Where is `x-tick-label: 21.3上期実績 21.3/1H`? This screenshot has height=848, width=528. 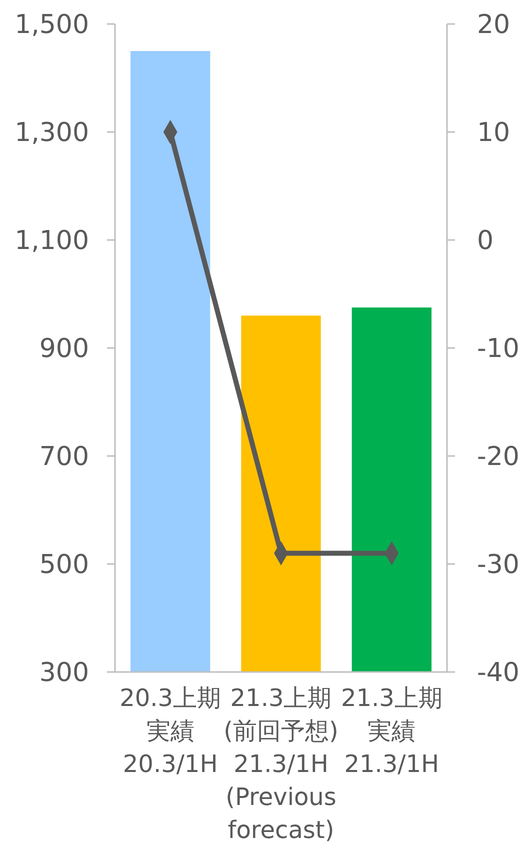 x-tick-label: 21.3上期実績 21.3/1H is located at coordinates (391, 731).